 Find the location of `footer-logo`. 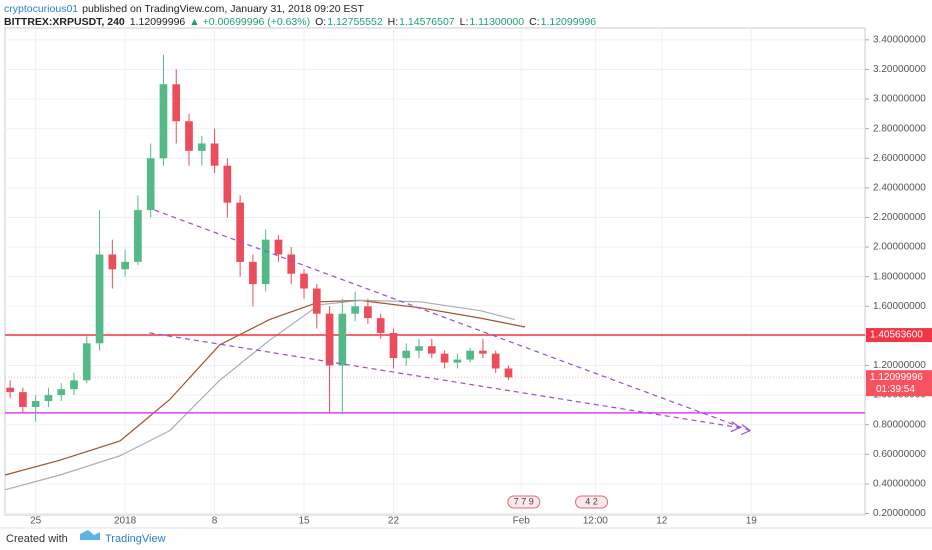

footer-logo is located at coordinates (90, 535).